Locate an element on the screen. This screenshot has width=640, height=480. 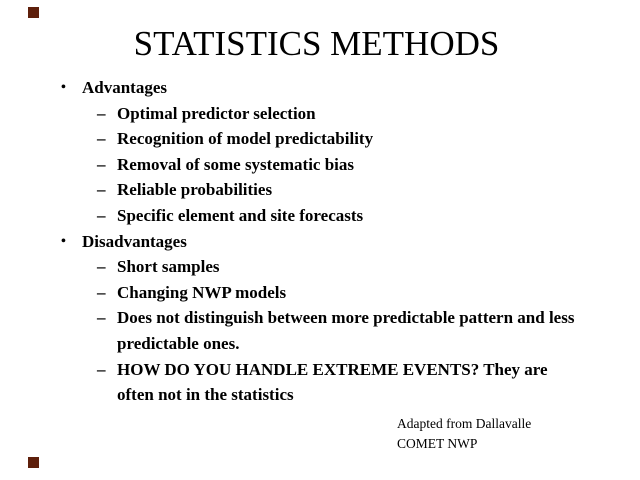
corner-decor-square-top-left is located at coordinates (33, 12).